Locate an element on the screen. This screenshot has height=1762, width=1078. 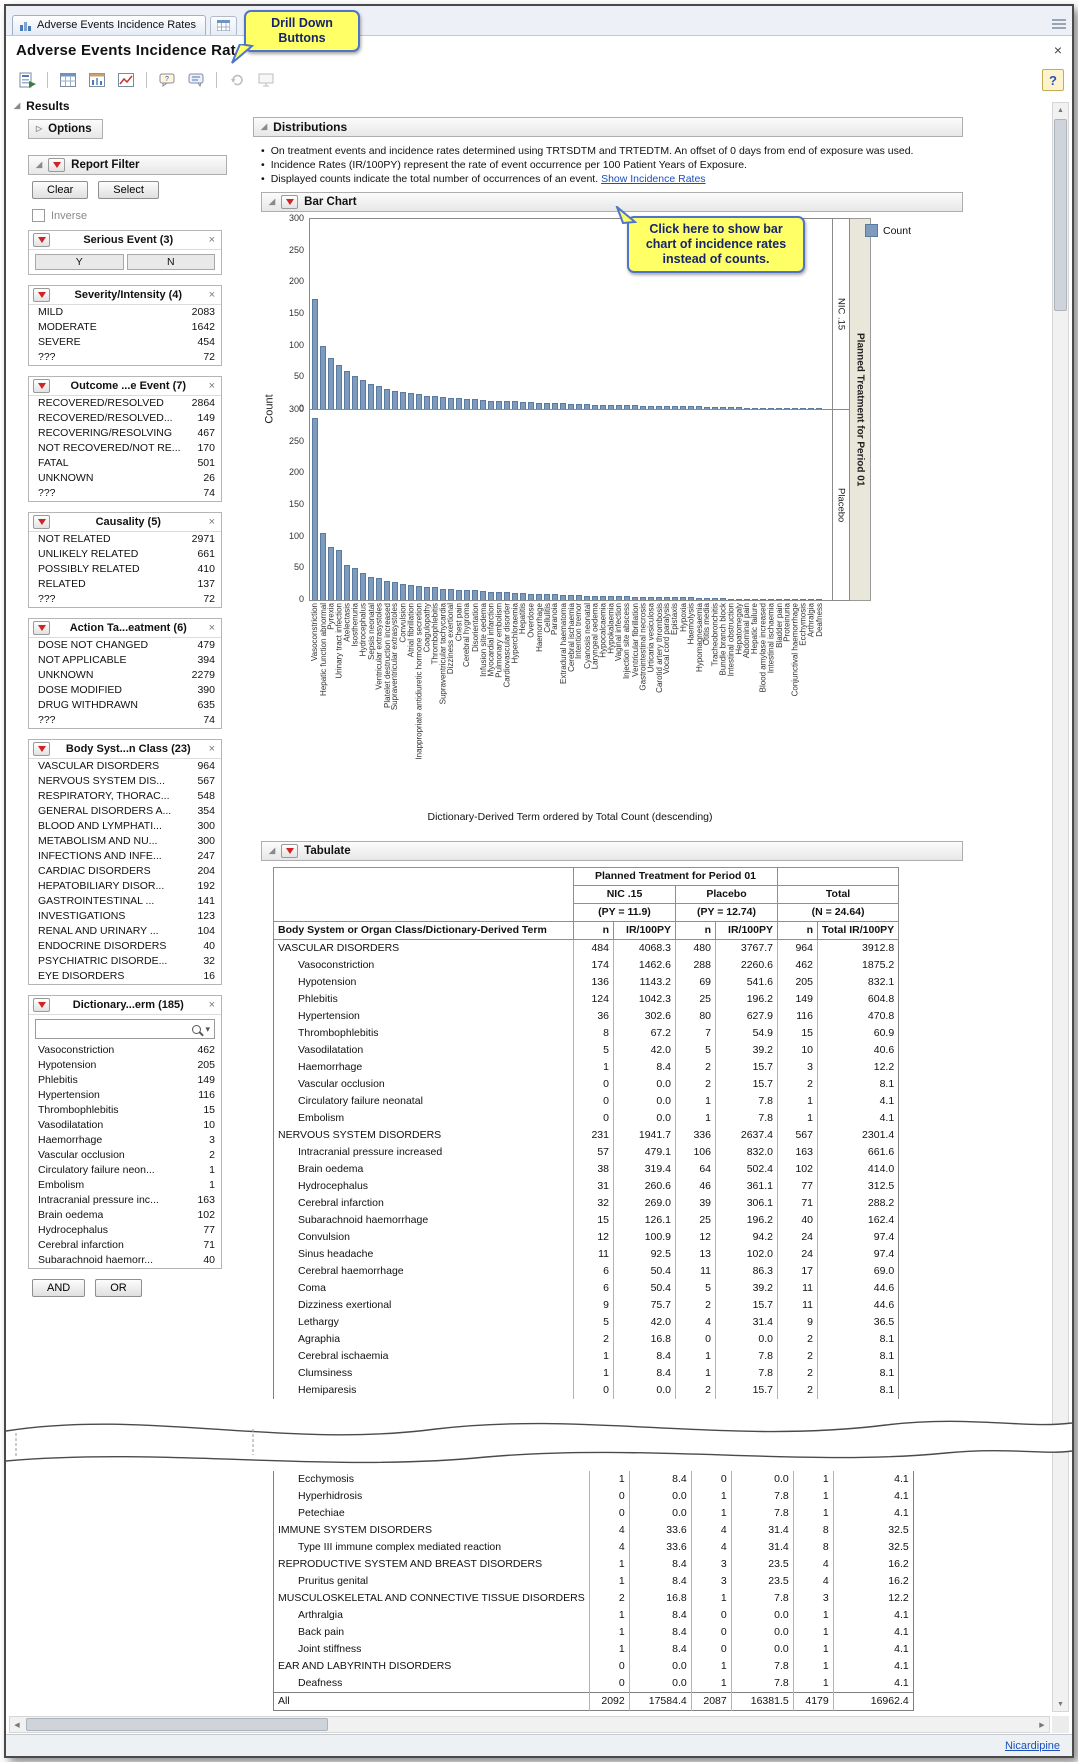
filter-item: Haemorrhage 3 is located at coordinates (125, 1140).